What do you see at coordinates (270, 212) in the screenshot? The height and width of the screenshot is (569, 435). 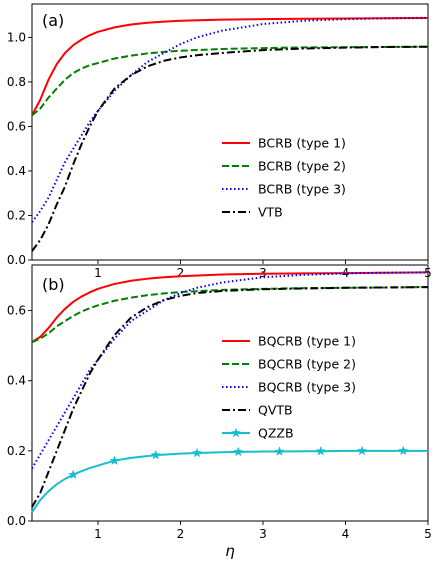 I see `panel-a-legend-label-4: VTB` at bounding box center [270, 212].